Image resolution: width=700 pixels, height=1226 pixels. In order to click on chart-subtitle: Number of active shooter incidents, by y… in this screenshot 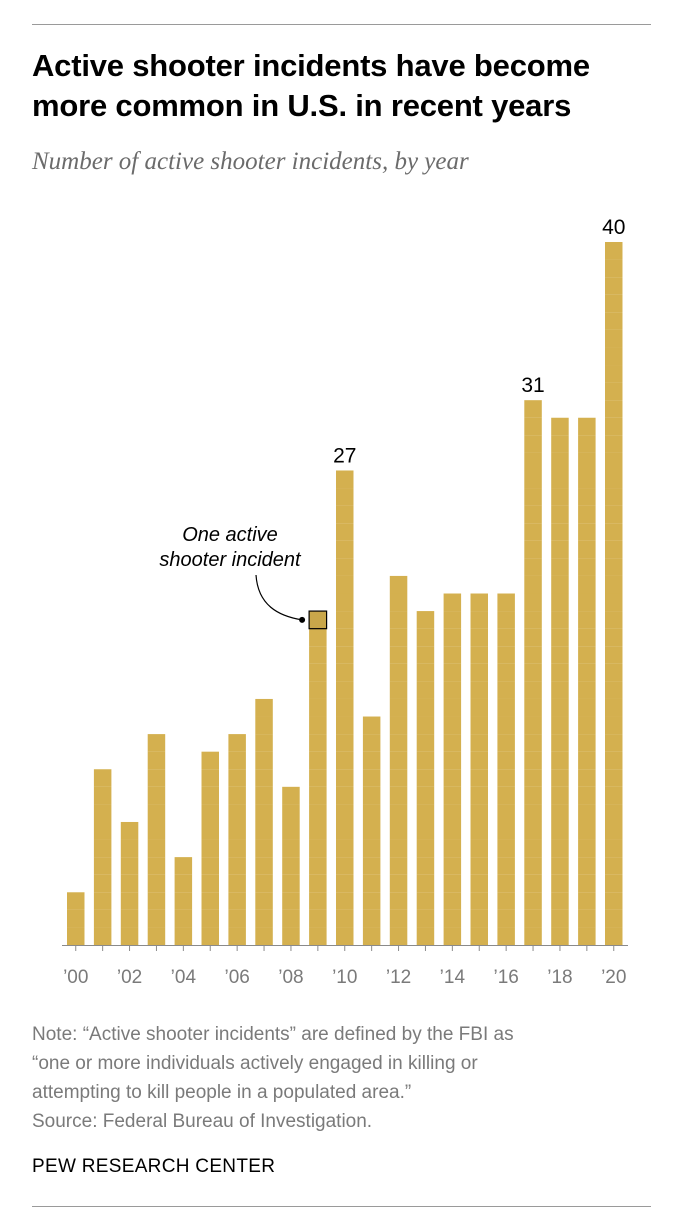, I will do `click(250, 161)`.